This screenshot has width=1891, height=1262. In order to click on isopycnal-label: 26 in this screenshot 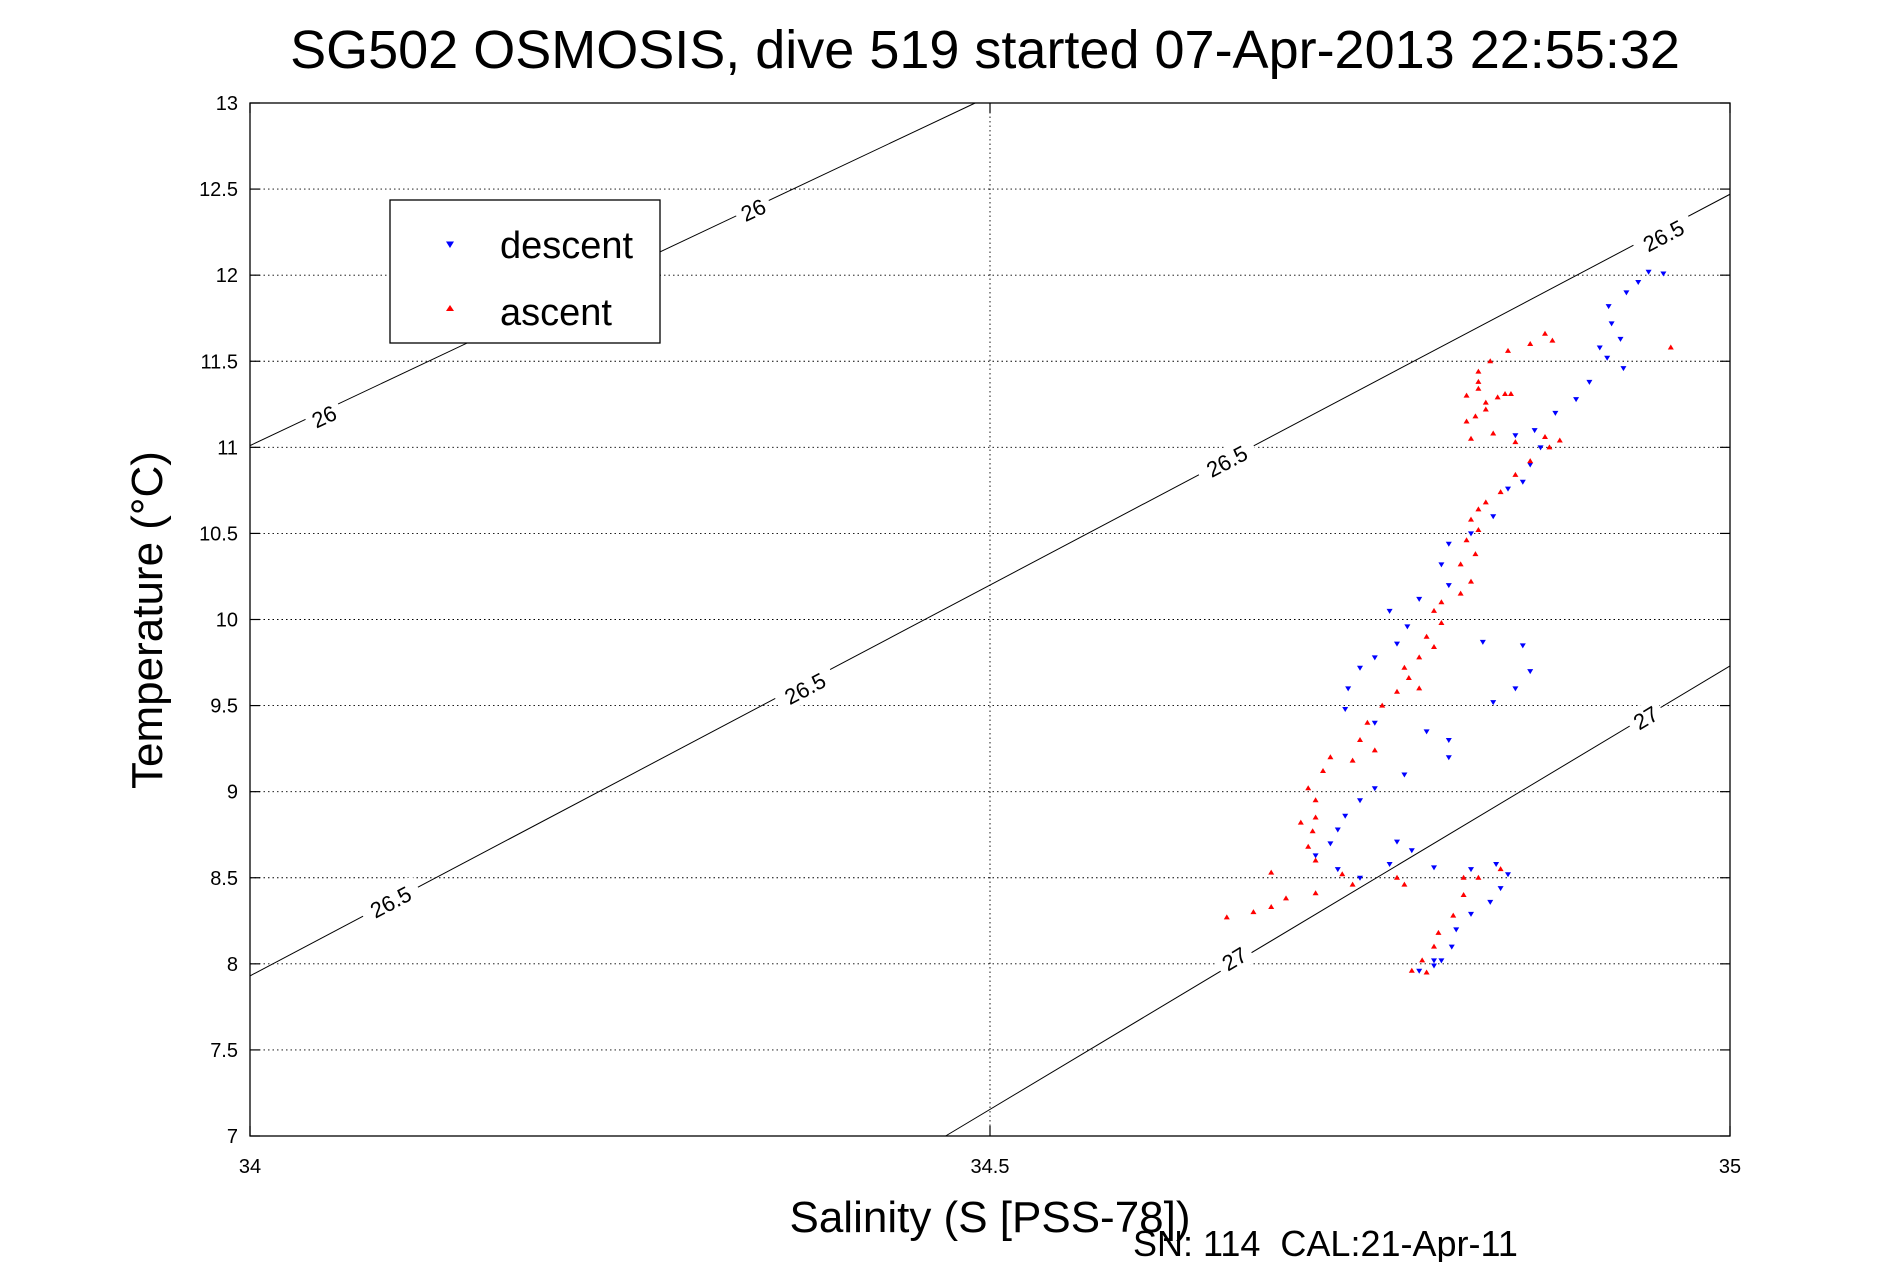, I will do `click(324, 416)`.